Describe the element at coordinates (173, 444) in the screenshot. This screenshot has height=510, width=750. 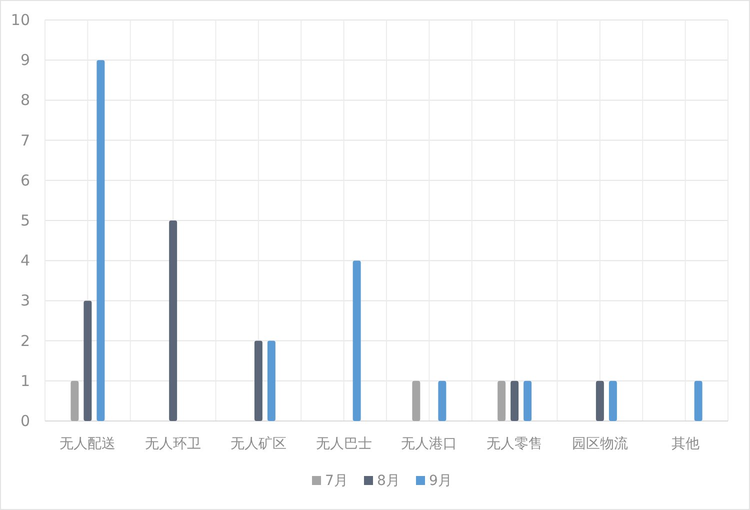
I see `x-tick-label: 无人环卫` at that location.